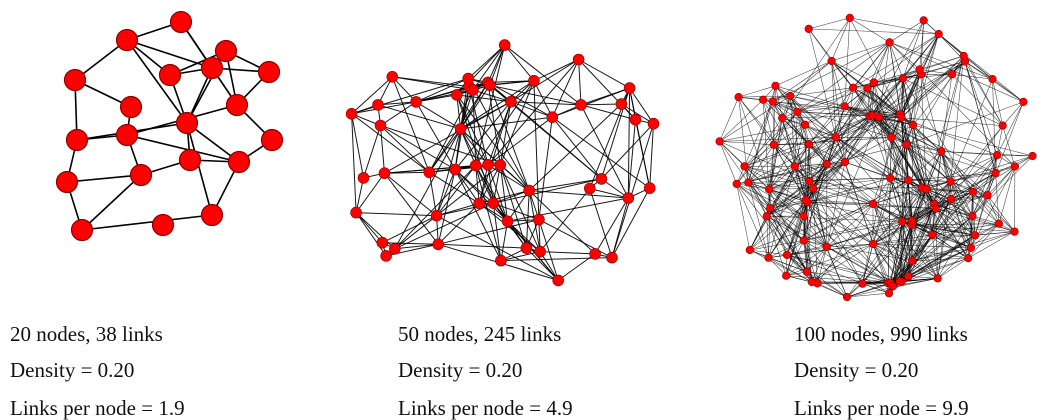  I want to click on network-links, so click(169, 126).